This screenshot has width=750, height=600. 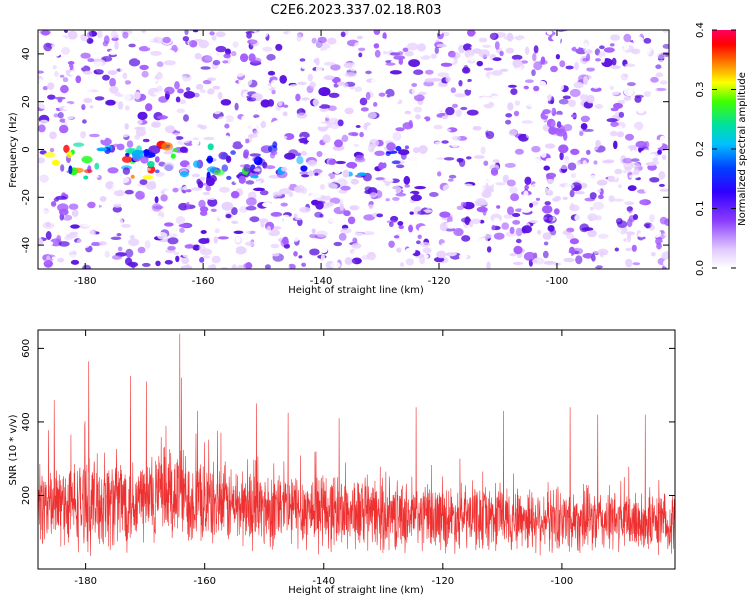 What do you see at coordinates (203, 281) in the screenshot?
I see `x-tick-label: -160` at bounding box center [203, 281].